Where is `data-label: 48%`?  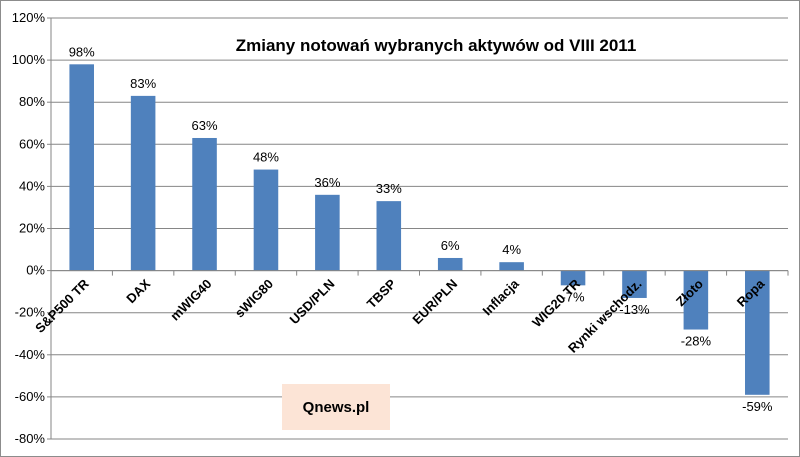
data-label: 48% is located at coordinates (266, 157).